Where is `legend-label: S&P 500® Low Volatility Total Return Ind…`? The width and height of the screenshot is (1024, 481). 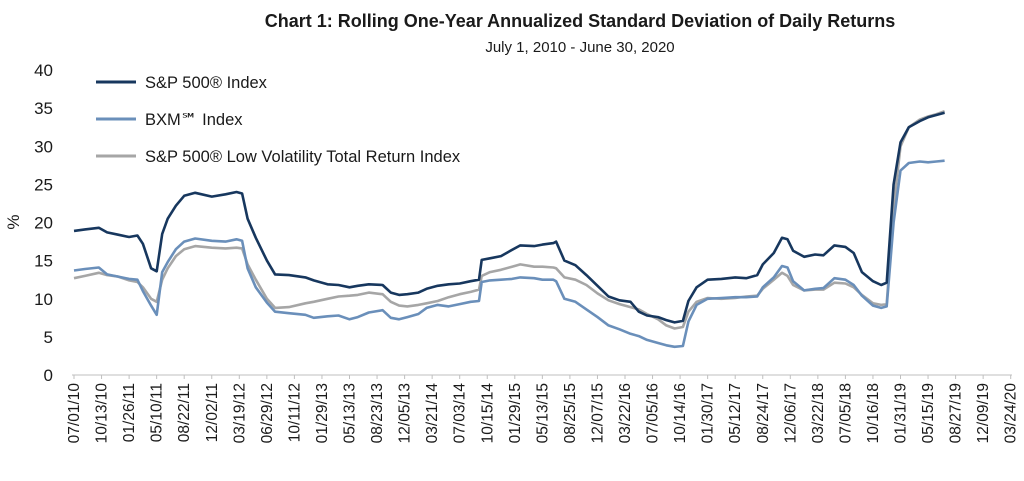 legend-label: S&P 500® Low Volatility Total Return Ind… is located at coordinates (303, 157).